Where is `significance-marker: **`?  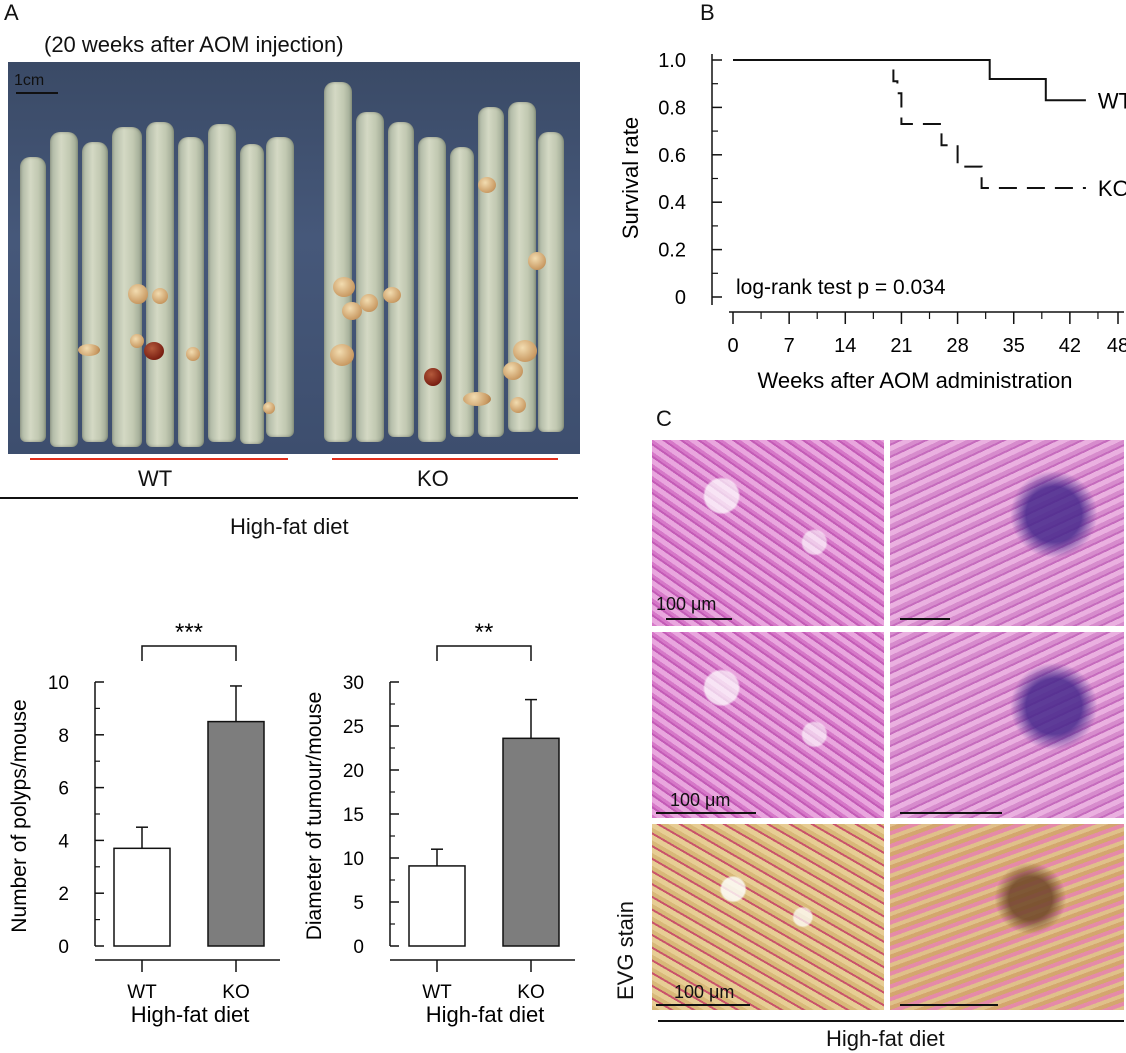
significance-marker: ** is located at coordinates (484, 632).